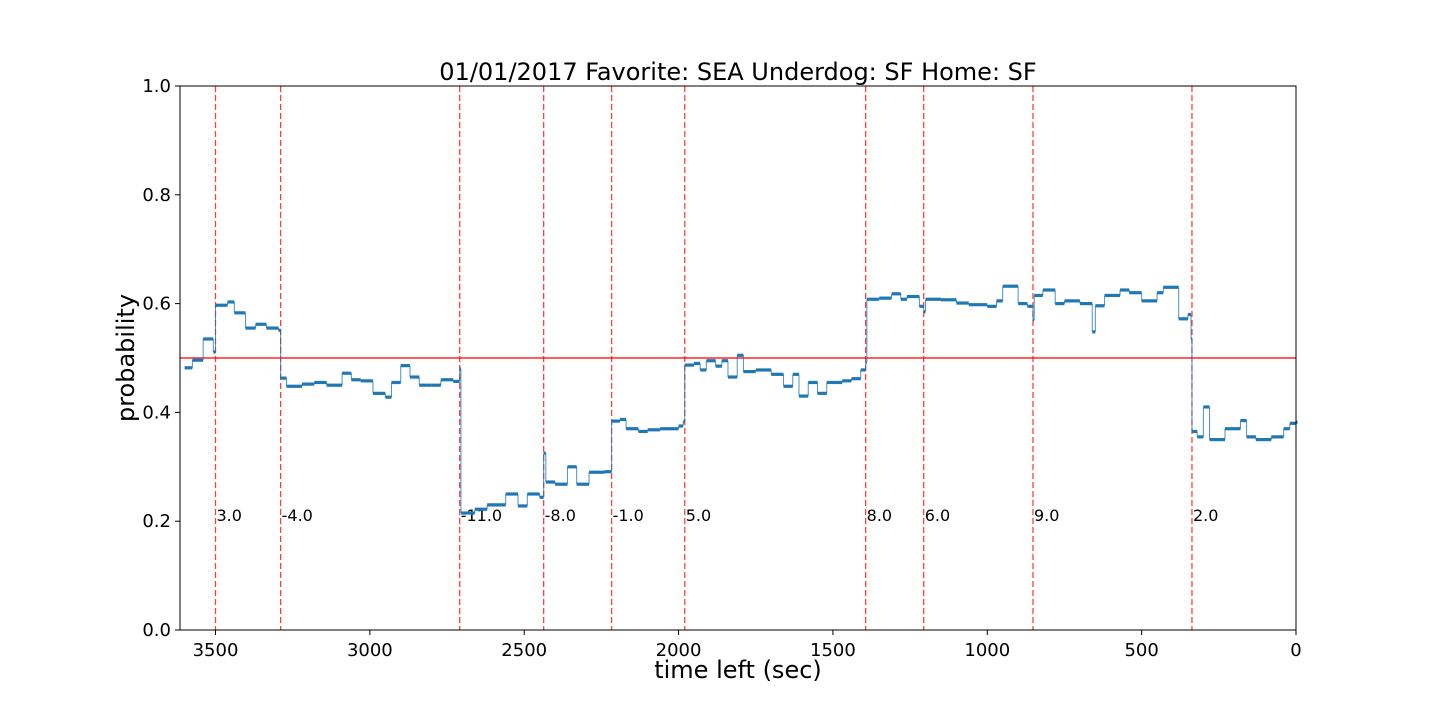 Image resolution: width=1440 pixels, height=720 pixels. What do you see at coordinates (879, 515) in the screenshot?
I see `event-label: 8.0` at bounding box center [879, 515].